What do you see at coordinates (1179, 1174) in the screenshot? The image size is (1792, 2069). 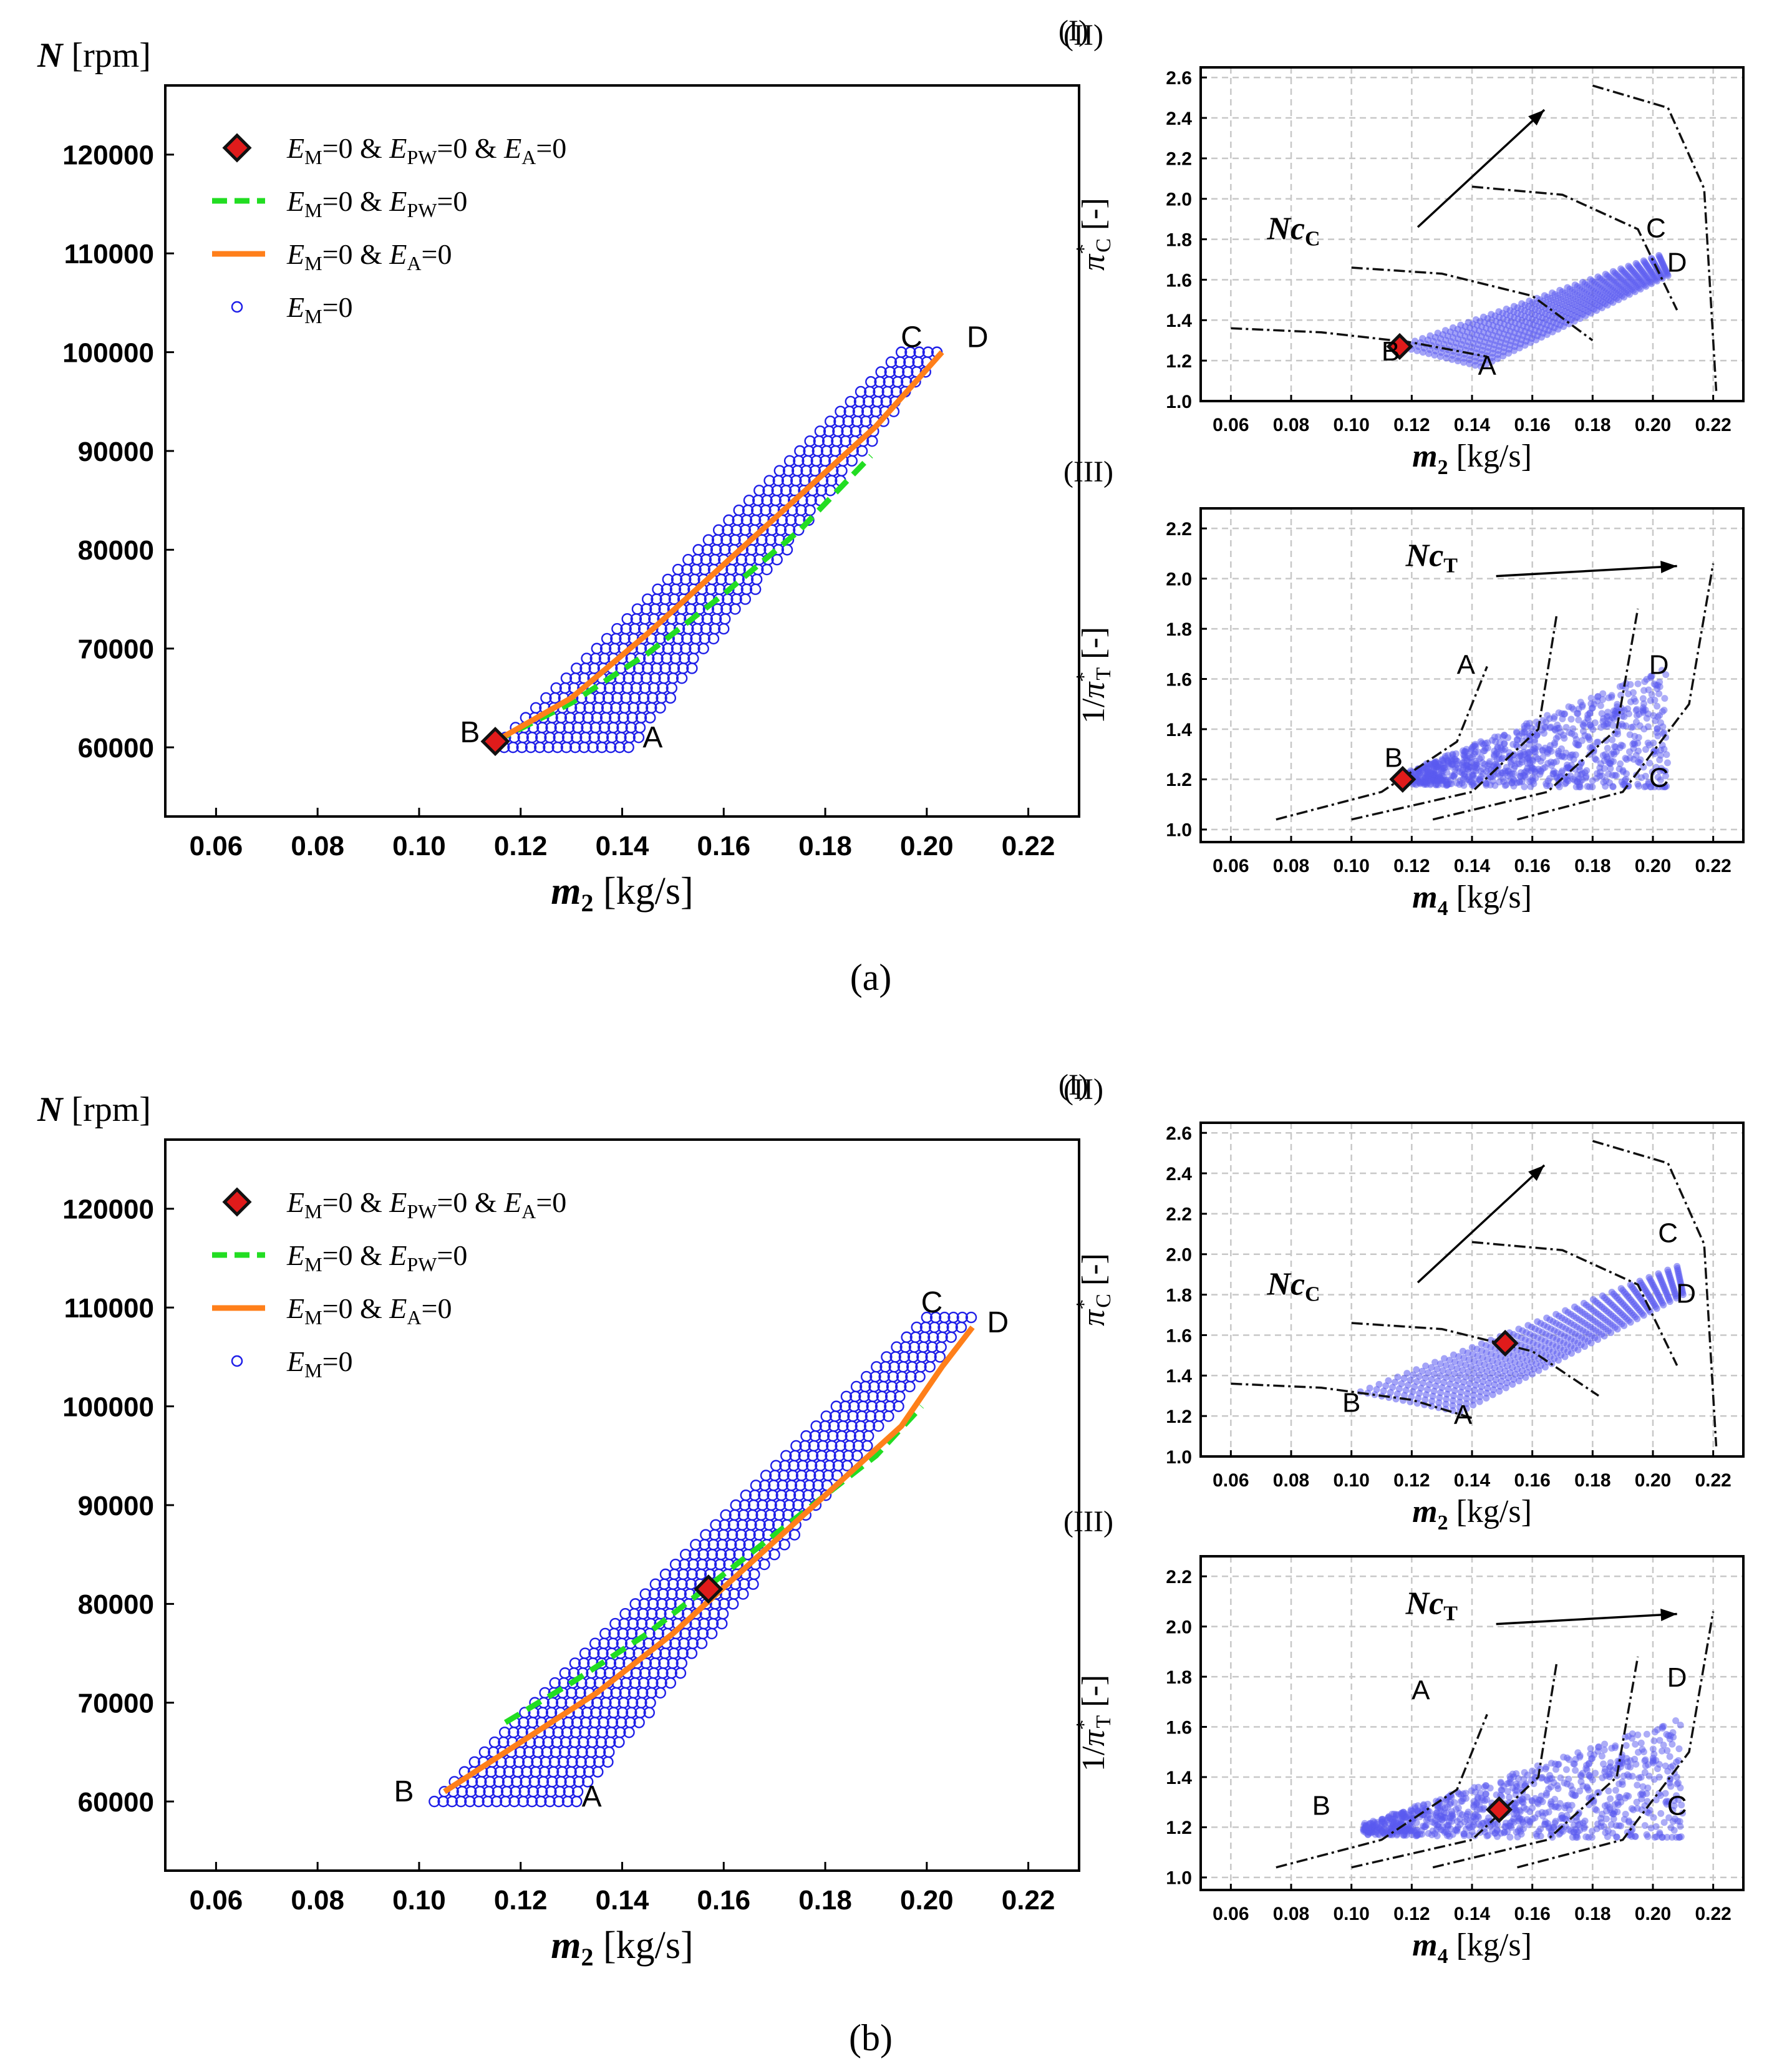 I see `y-tick-label: 2.4` at bounding box center [1179, 1174].